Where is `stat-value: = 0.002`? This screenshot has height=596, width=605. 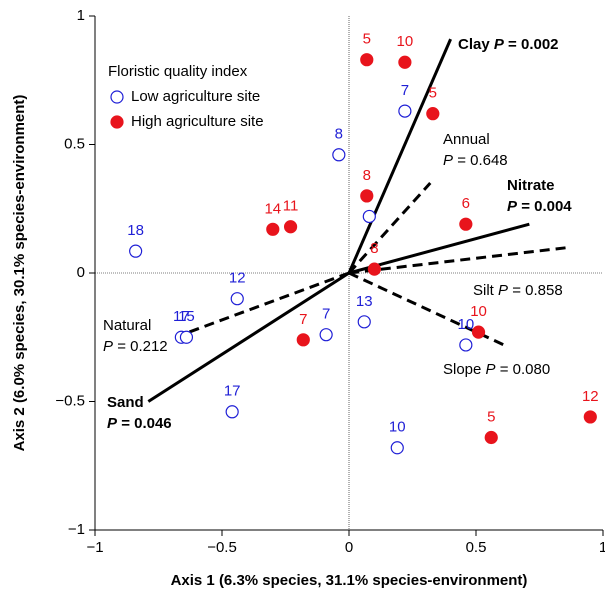 stat-value: = 0.002 is located at coordinates (533, 44).